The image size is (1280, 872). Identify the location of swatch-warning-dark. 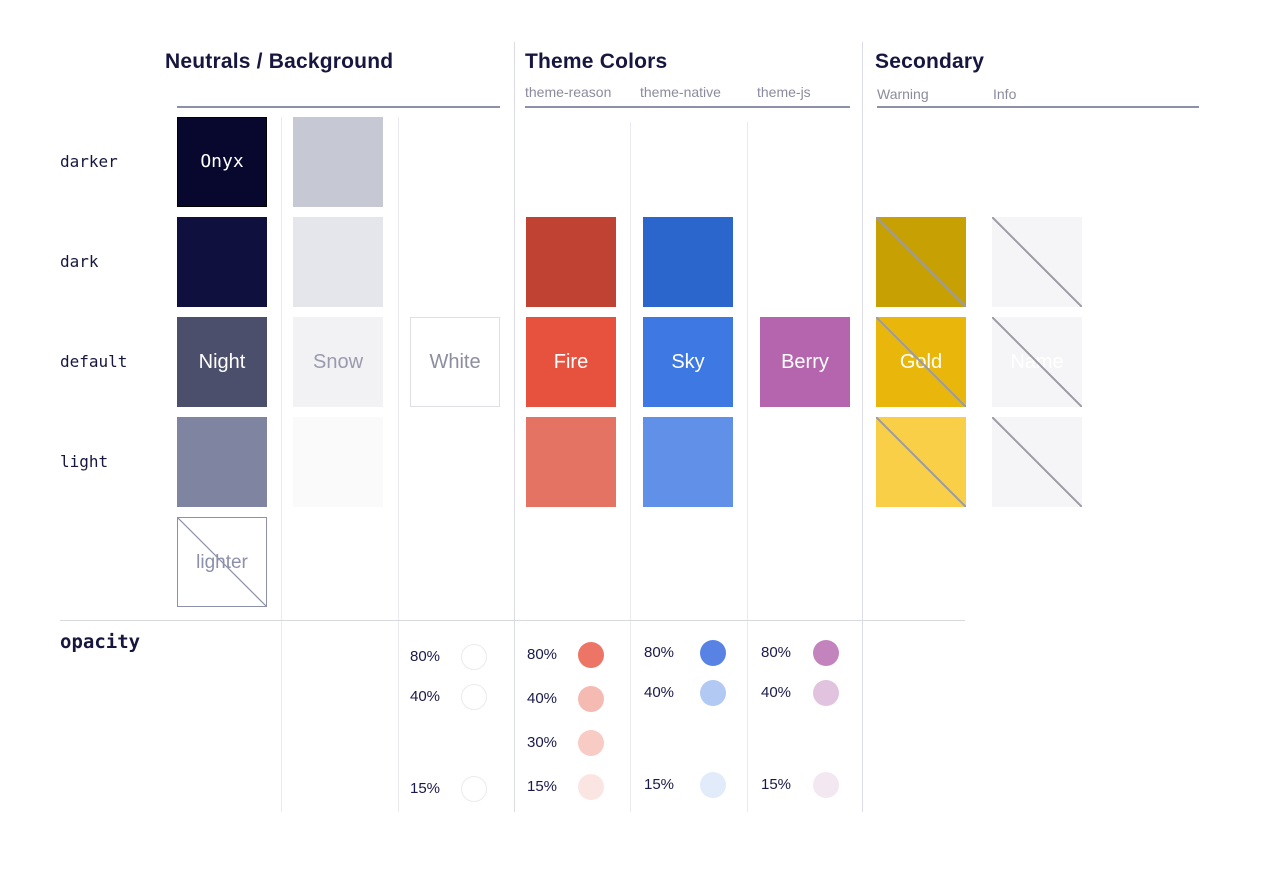
(921, 262).